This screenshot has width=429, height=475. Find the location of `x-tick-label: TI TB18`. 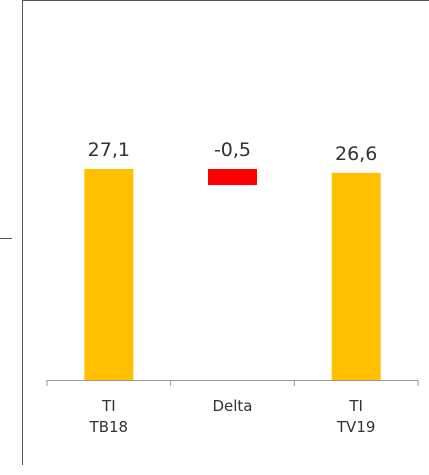

x-tick-label: TI TB18 is located at coordinates (109, 416).